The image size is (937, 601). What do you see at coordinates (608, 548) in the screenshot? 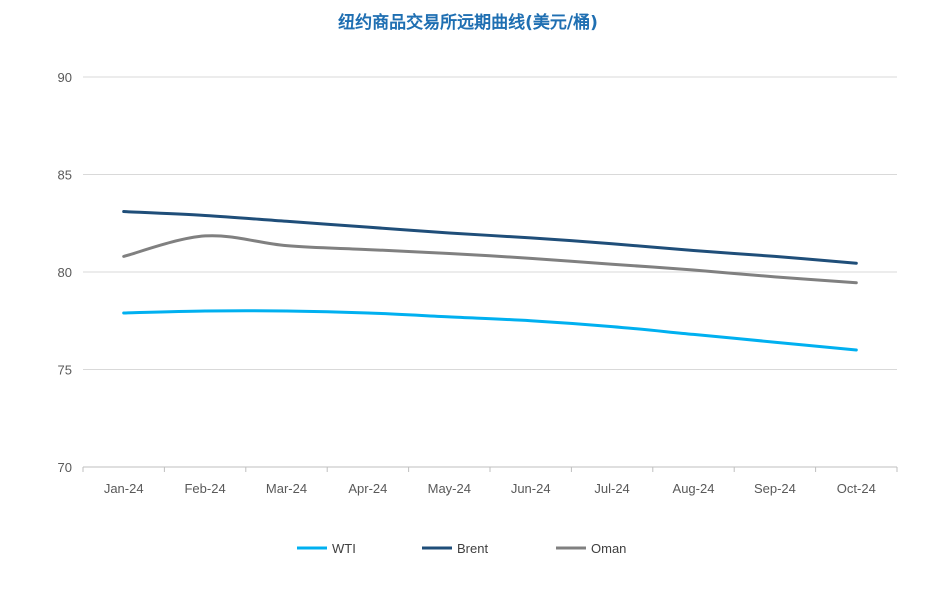
I see `legend-label: Oman` at bounding box center [608, 548].